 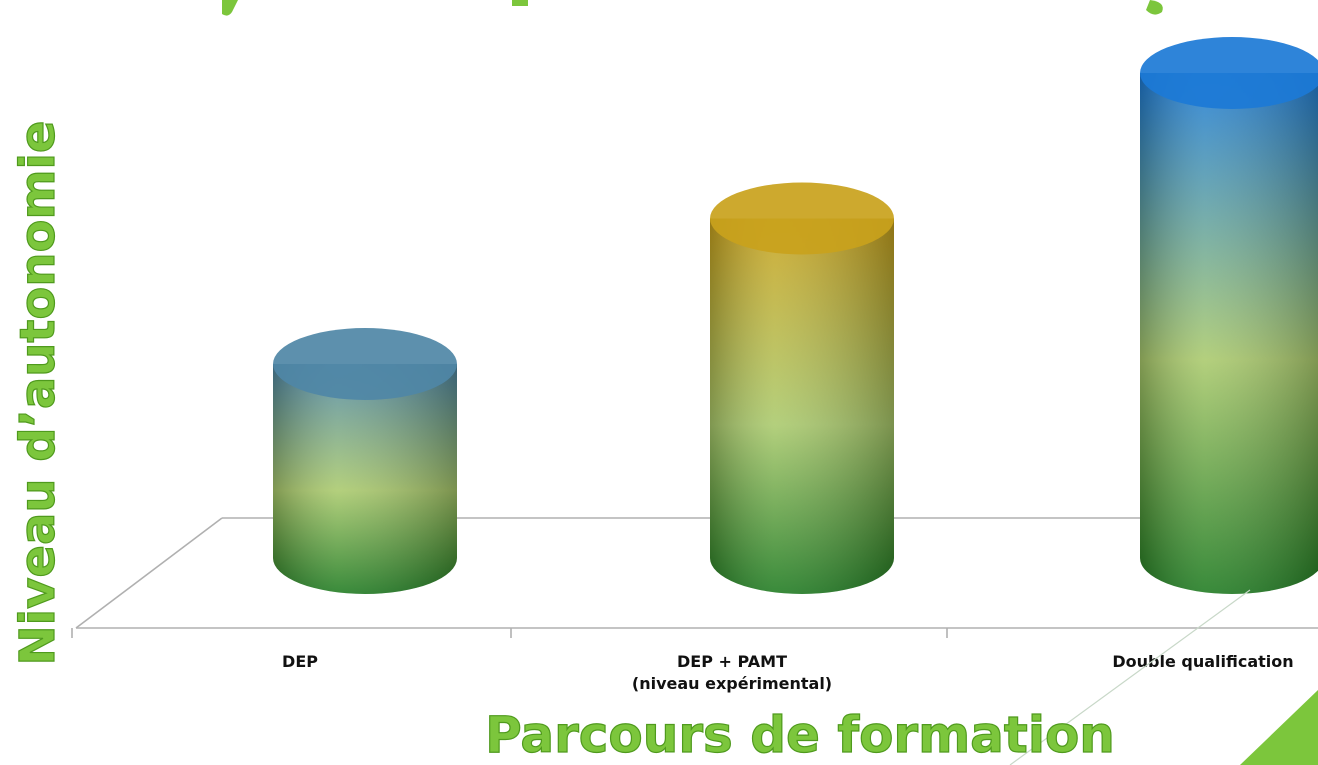 What do you see at coordinates (149, 573) in the screenshot?
I see `floor-left-edge` at bounding box center [149, 573].